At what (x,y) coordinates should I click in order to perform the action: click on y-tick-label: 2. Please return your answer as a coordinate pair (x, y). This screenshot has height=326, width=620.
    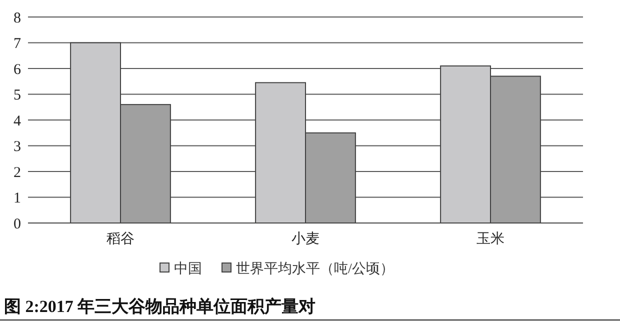
    Looking at the image, I should click on (17, 172).